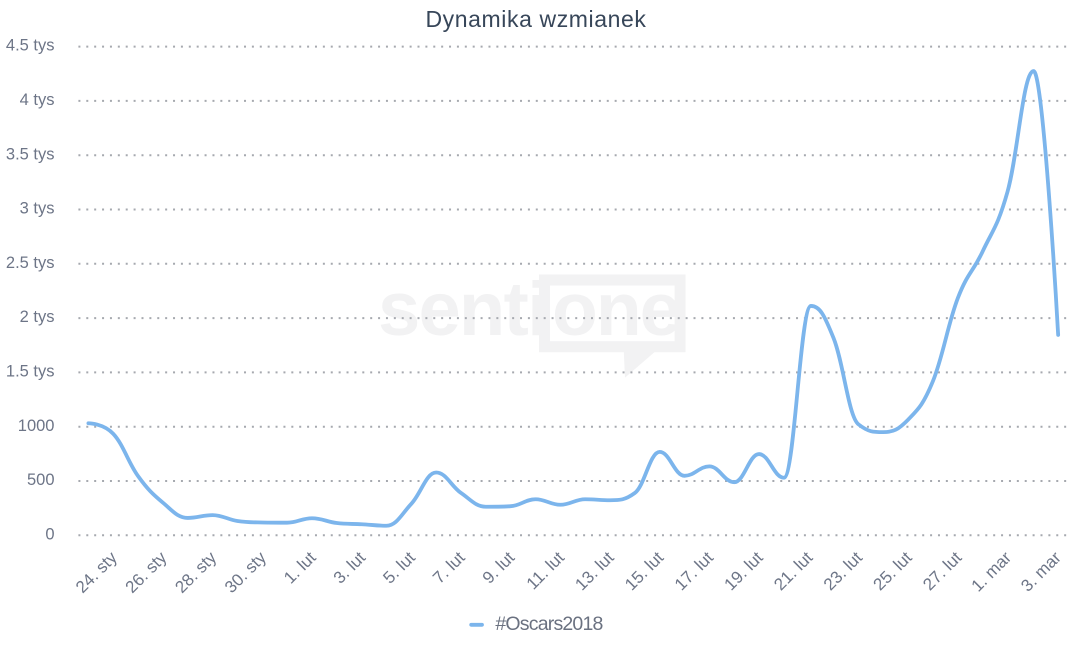 The height and width of the screenshot is (657, 1072). I want to click on svg-text: 2 tys, so click(37, 317).